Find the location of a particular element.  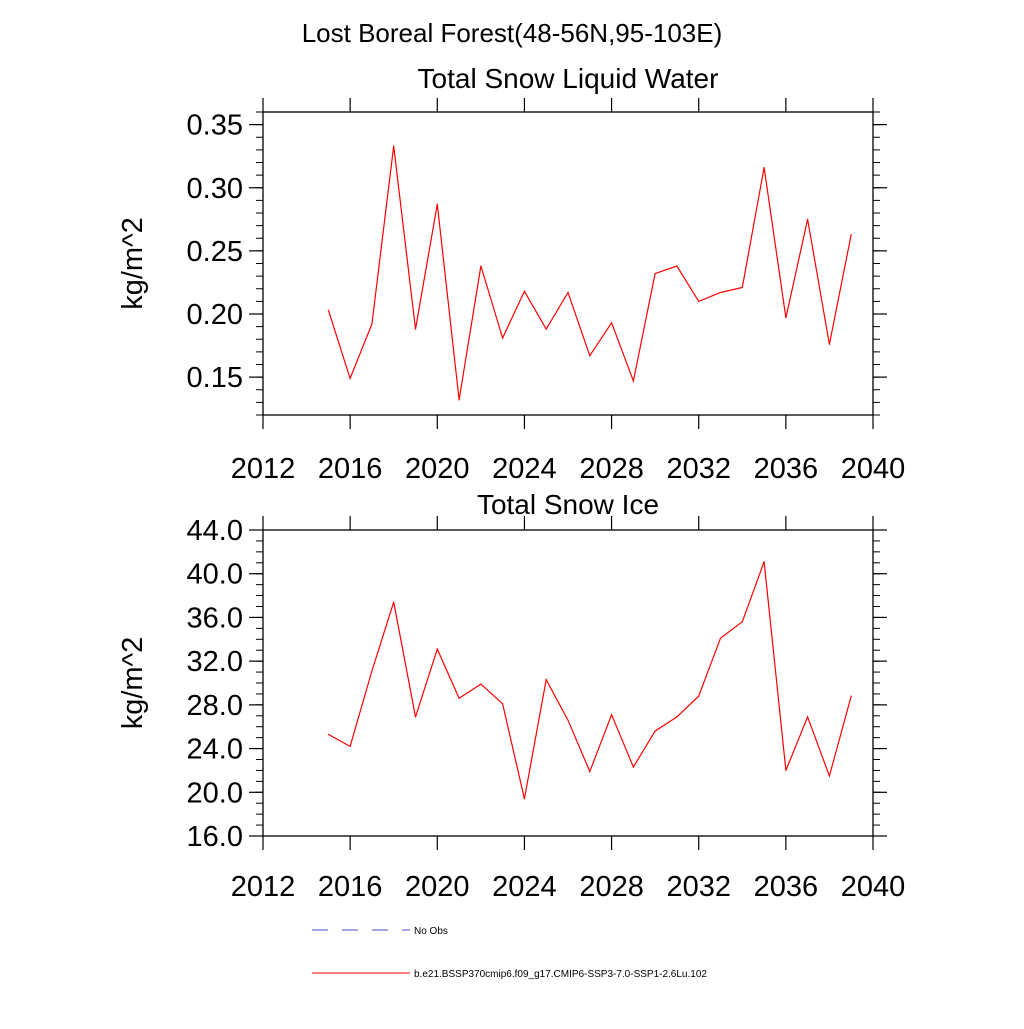

y-tick-label: 0.20 is located at coordinates (215, 315).